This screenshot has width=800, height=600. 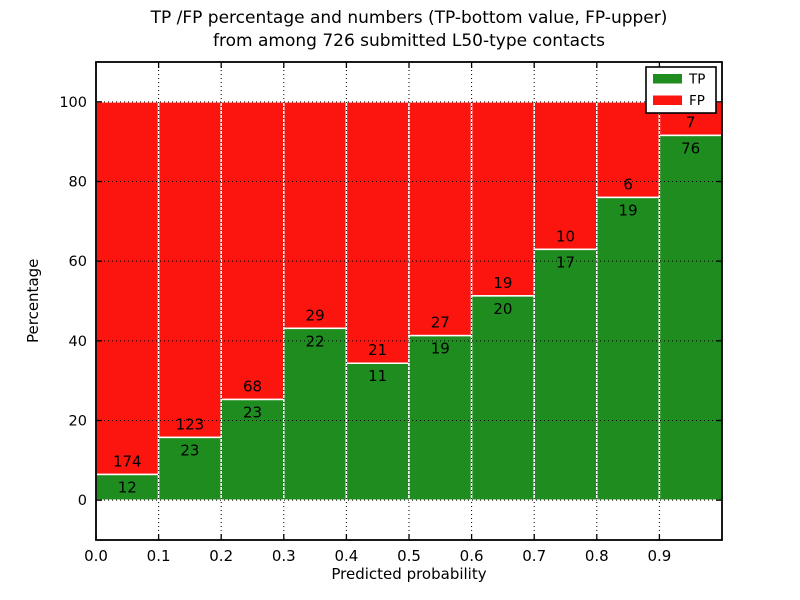 What do you see at coordinates (33, 301) in the screenshot?
I see `y-axis-label: Percentage` at bounding box center [33, 301].